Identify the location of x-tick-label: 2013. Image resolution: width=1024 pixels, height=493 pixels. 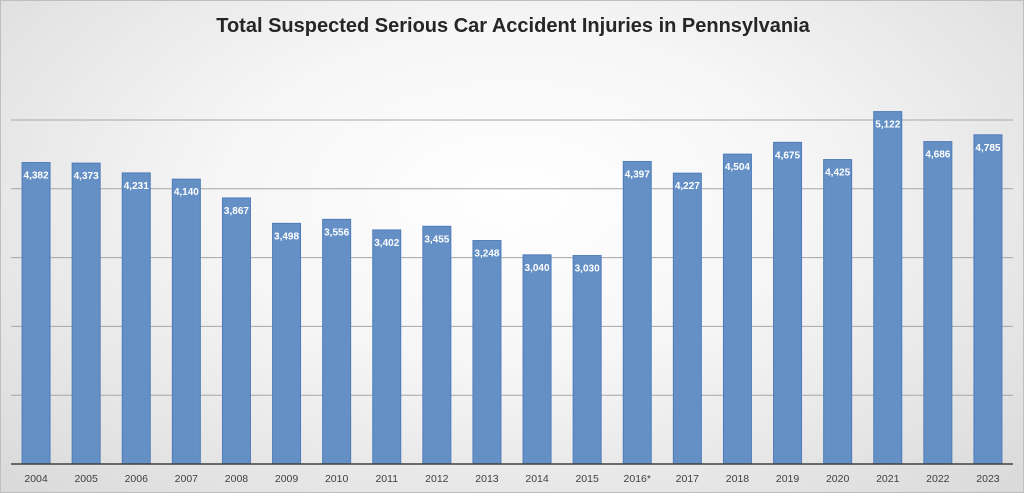
(487, 479).